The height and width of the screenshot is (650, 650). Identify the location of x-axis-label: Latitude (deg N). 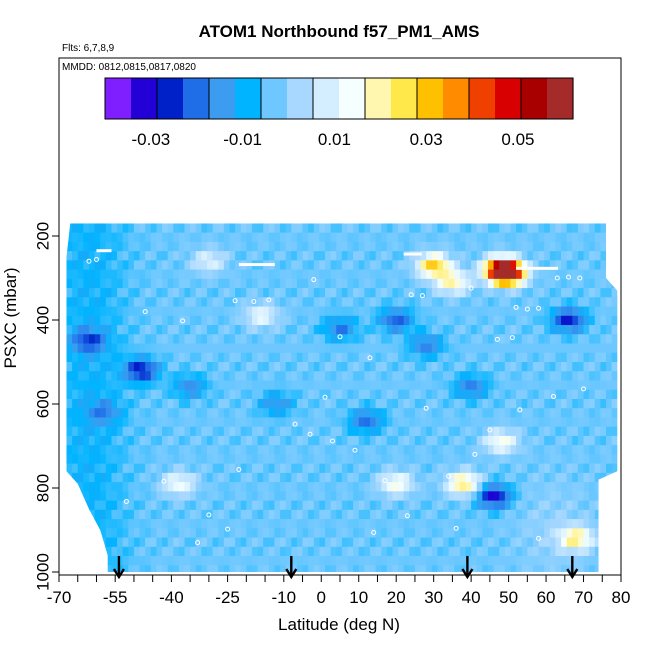
(339, 624).